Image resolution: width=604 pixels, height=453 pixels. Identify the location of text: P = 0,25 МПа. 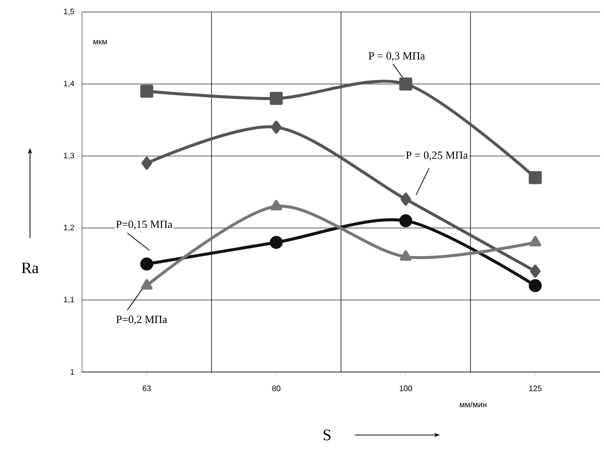
(437, 156).